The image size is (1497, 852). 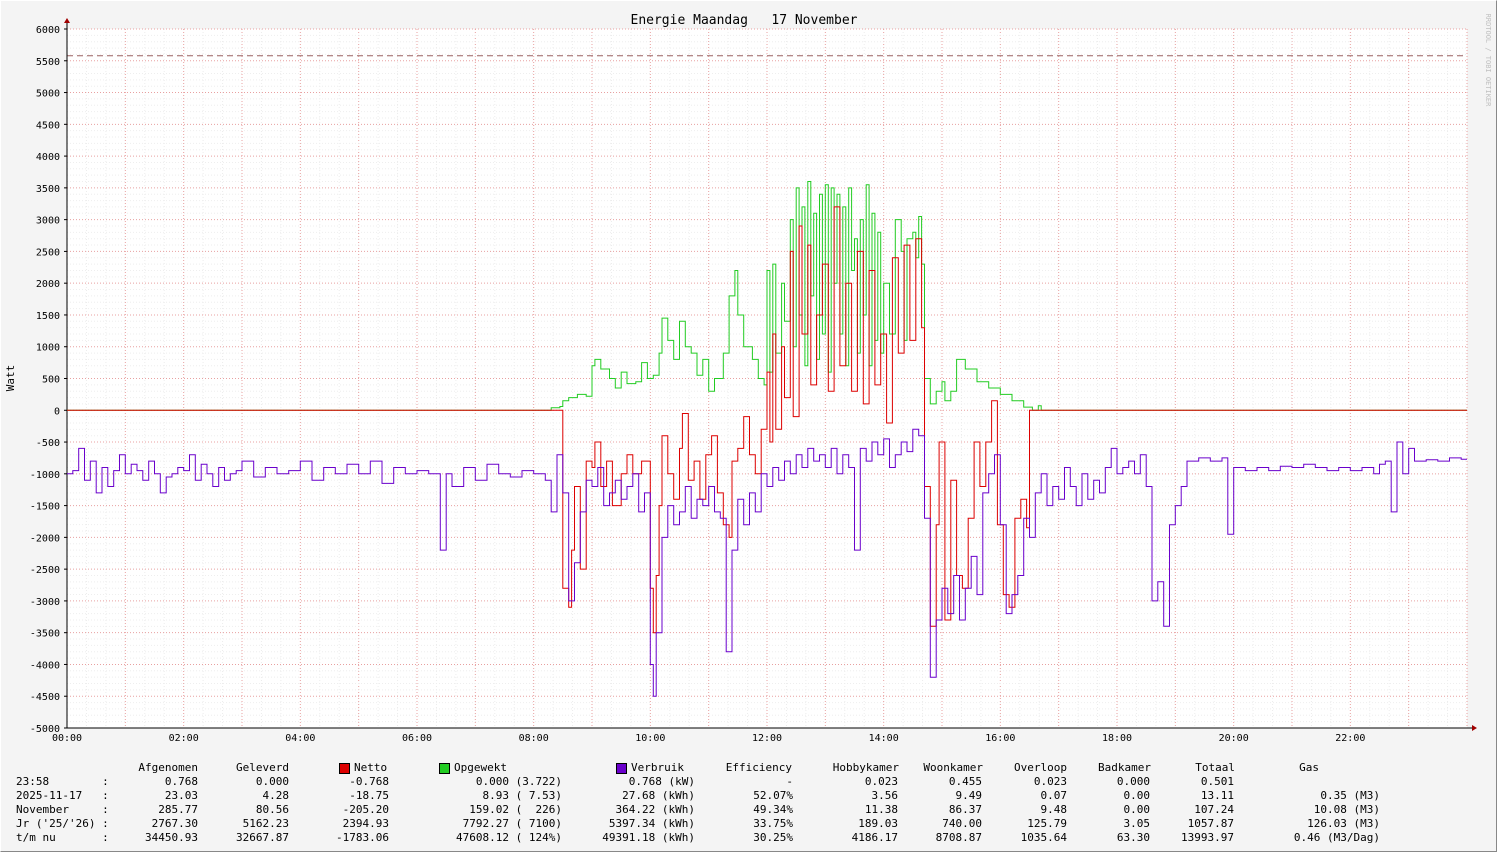 I want to click on chart-title: Energie Maandag 17 November, so click(x=744, y=20).